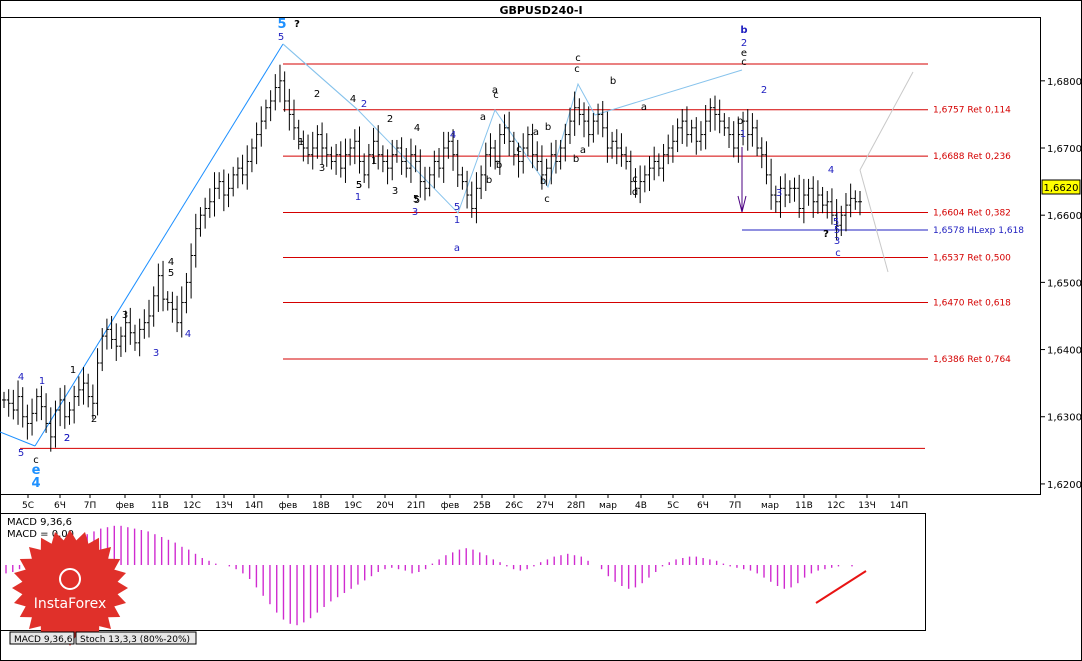 Image resolution: width=1082 pixels, height=661 pixels. I want to click on wave-label: d, so click(635, 192).